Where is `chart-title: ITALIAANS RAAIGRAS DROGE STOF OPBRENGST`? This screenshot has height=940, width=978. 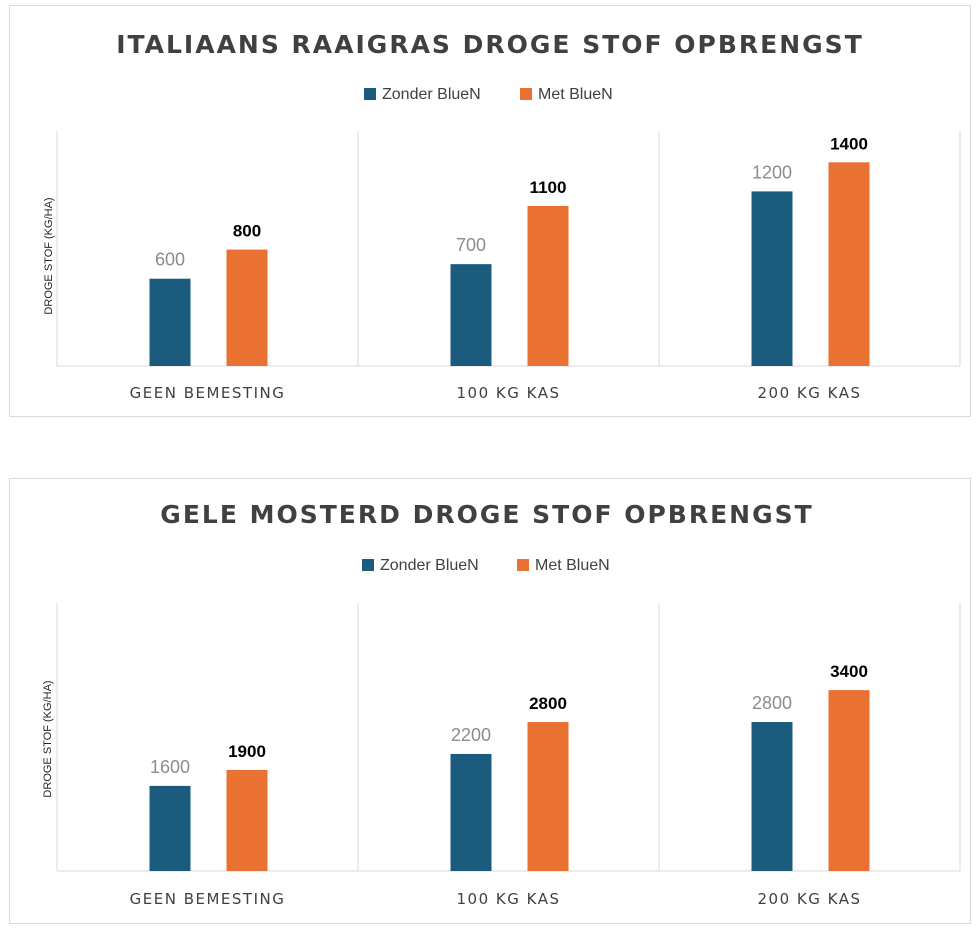 chart-title: ITALIAANS RAAIGRAS DROGE STOF OPBRENGST is located at coordinates (490, 44).